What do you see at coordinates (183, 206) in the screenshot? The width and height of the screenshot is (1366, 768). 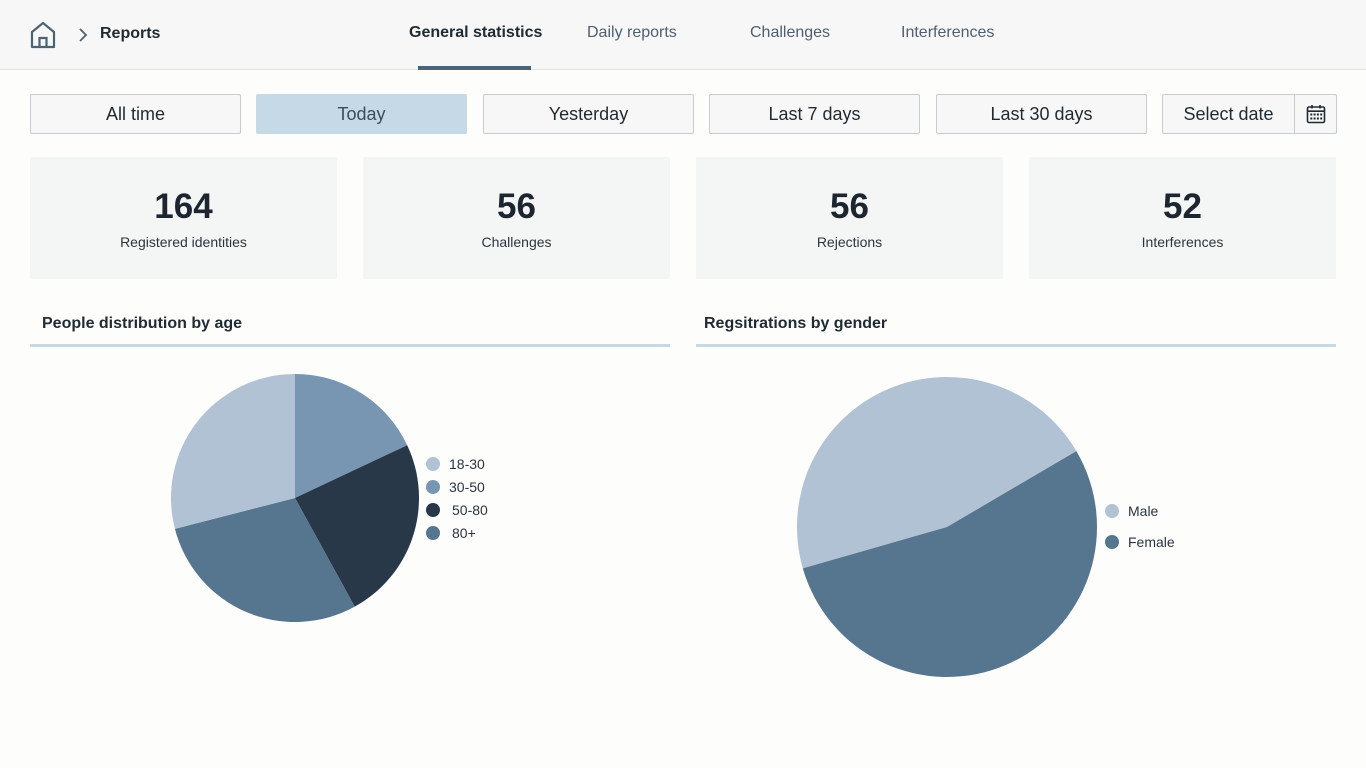 I see `stat-value: 164` at bounding box center [183, 206].